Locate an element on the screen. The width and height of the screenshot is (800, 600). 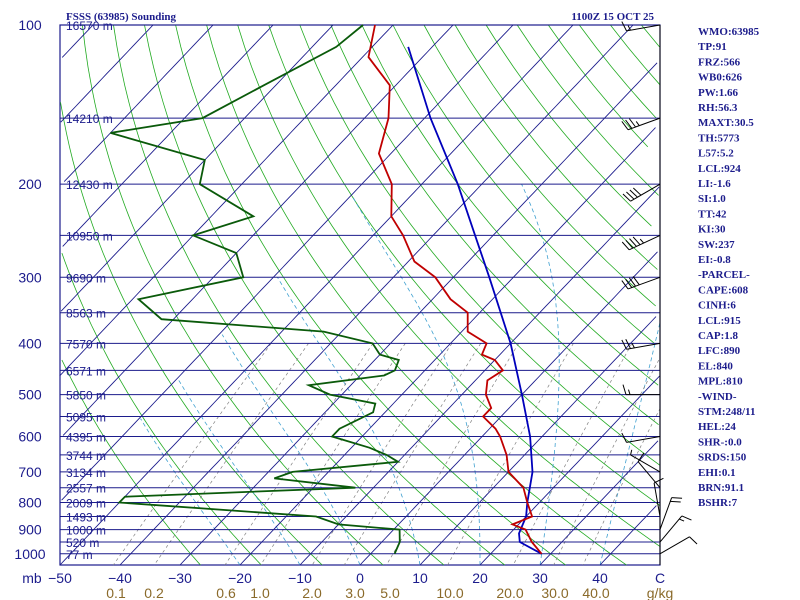
index-line: HEL:24 is located at coordinates (717, 427).